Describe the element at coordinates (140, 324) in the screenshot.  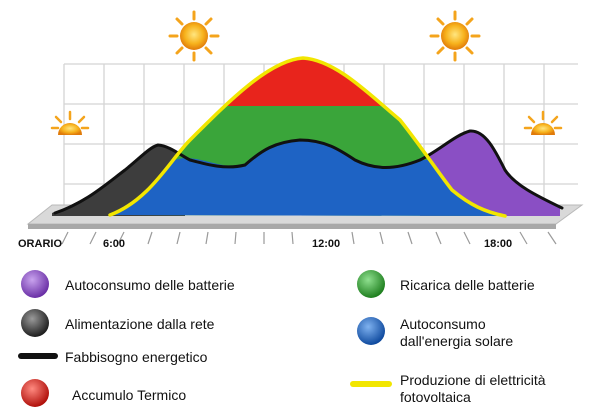
I see `legend-label-grid-supply: Alimentazione dalla rete` at that location.